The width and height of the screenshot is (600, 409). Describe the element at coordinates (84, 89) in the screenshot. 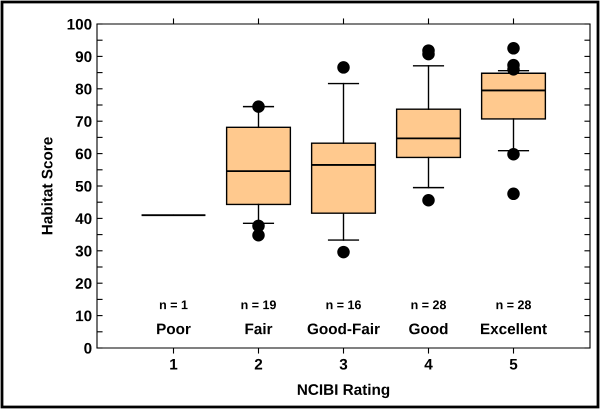

I see `y-tick-label: 80` at that location.